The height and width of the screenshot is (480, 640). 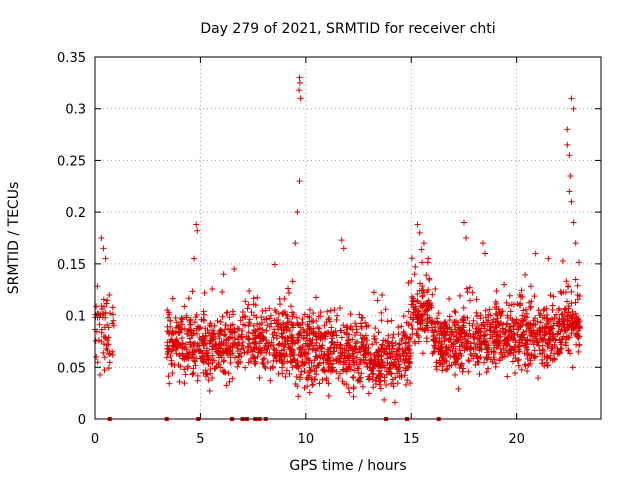 What do you see at coordinates (71, 265) in the screenshot?
I see `y-tick-label: 0.15` at bounding box center [71, 265].